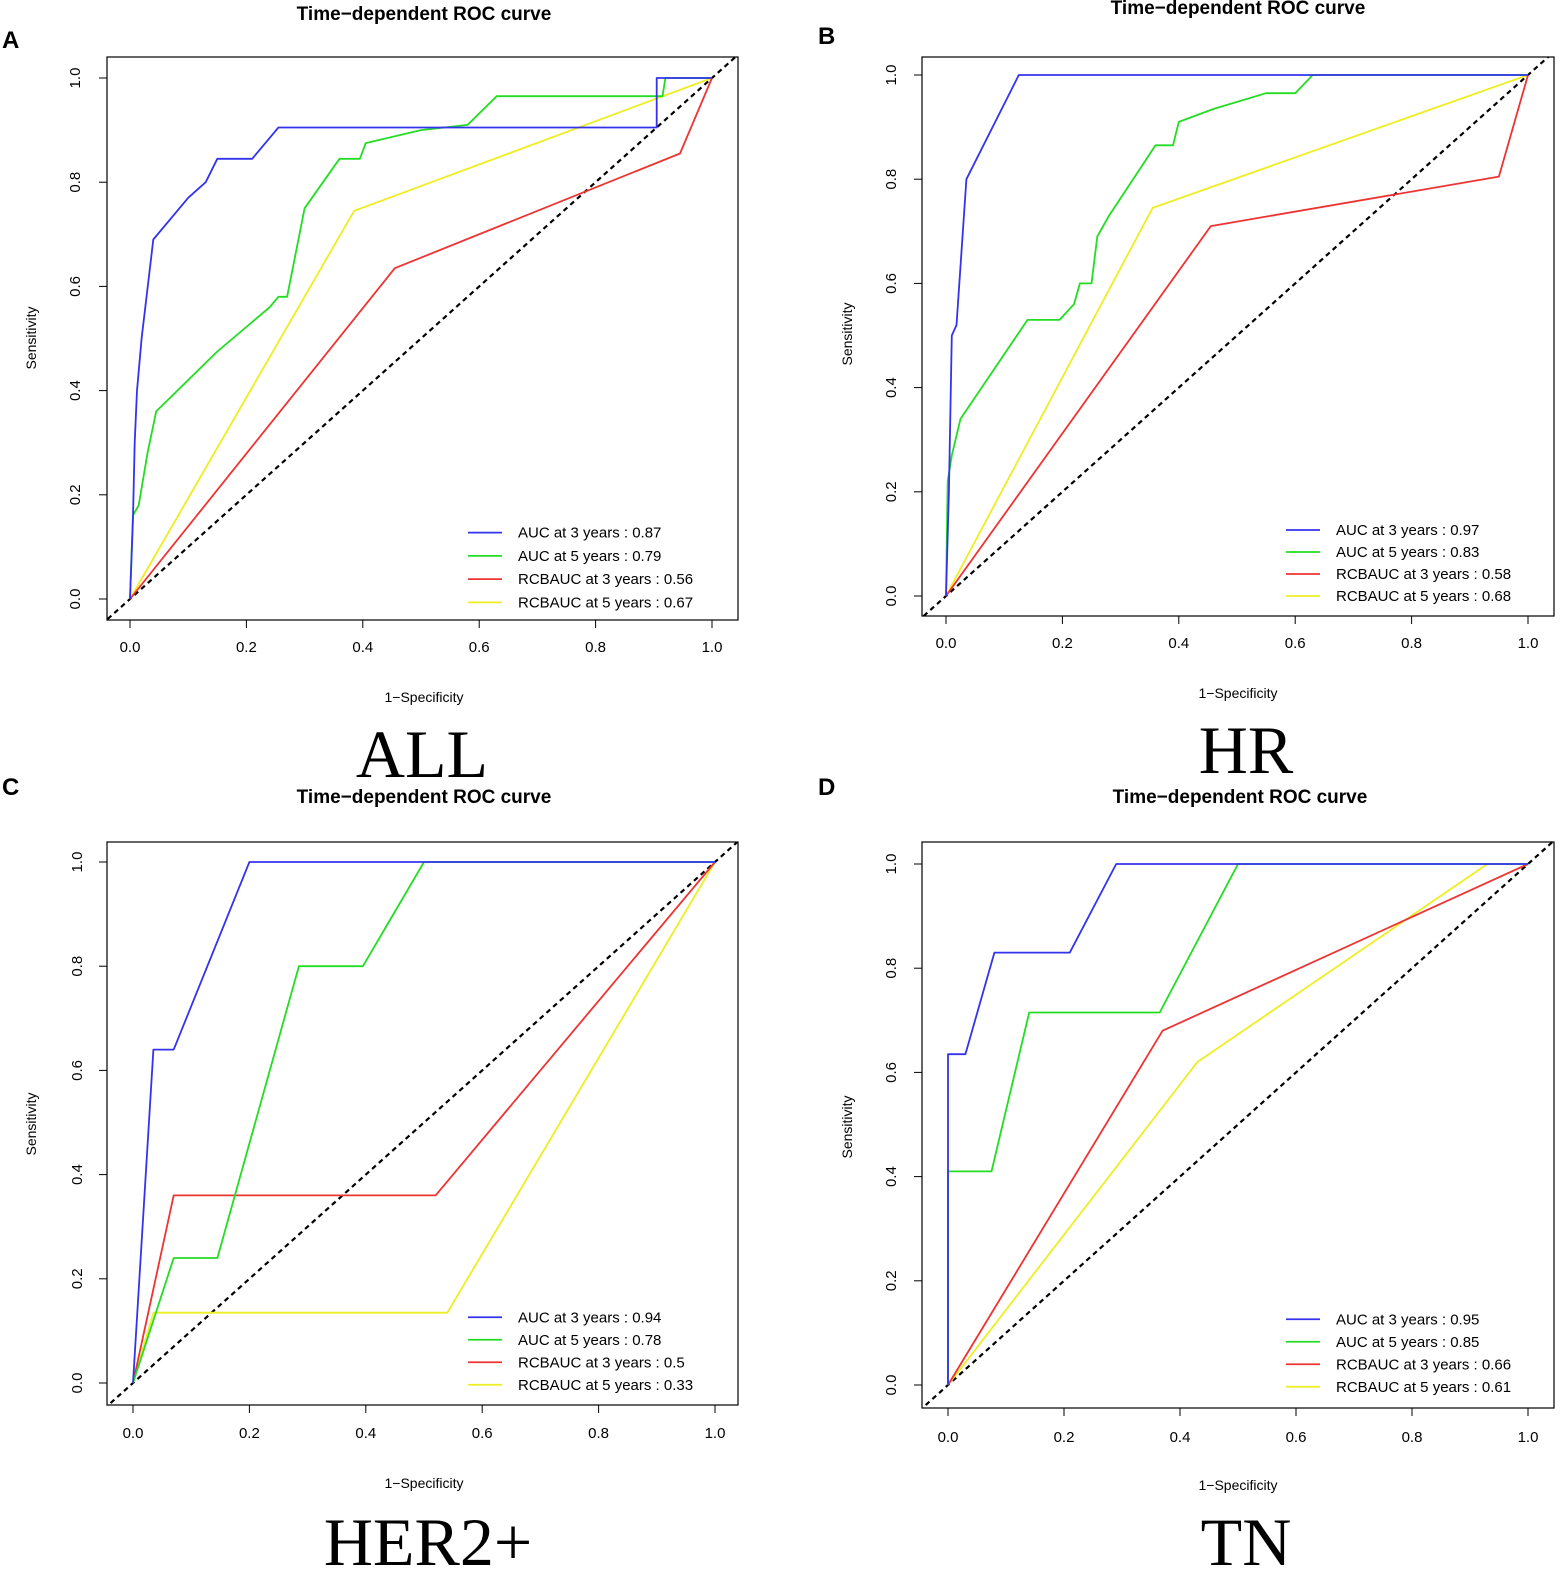  What do you see at coordinates (1246, 1538) in the screenshot?
I see `subgroup-label: TN` at bounding box center [1246, 1538].